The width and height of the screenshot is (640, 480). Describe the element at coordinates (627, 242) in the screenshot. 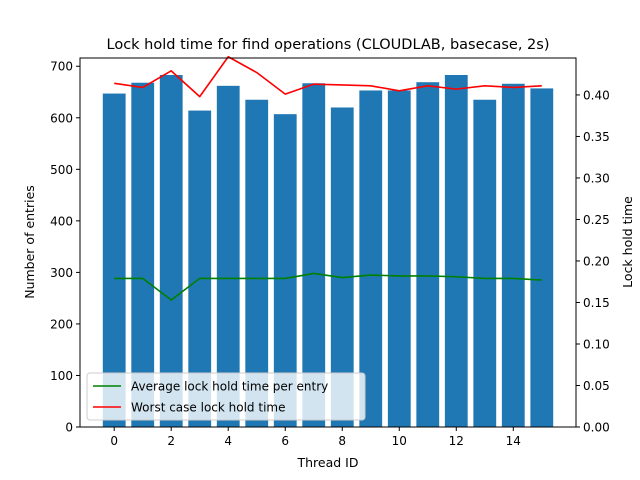

I see `y2-axis-label: Lock hold time` at that location.